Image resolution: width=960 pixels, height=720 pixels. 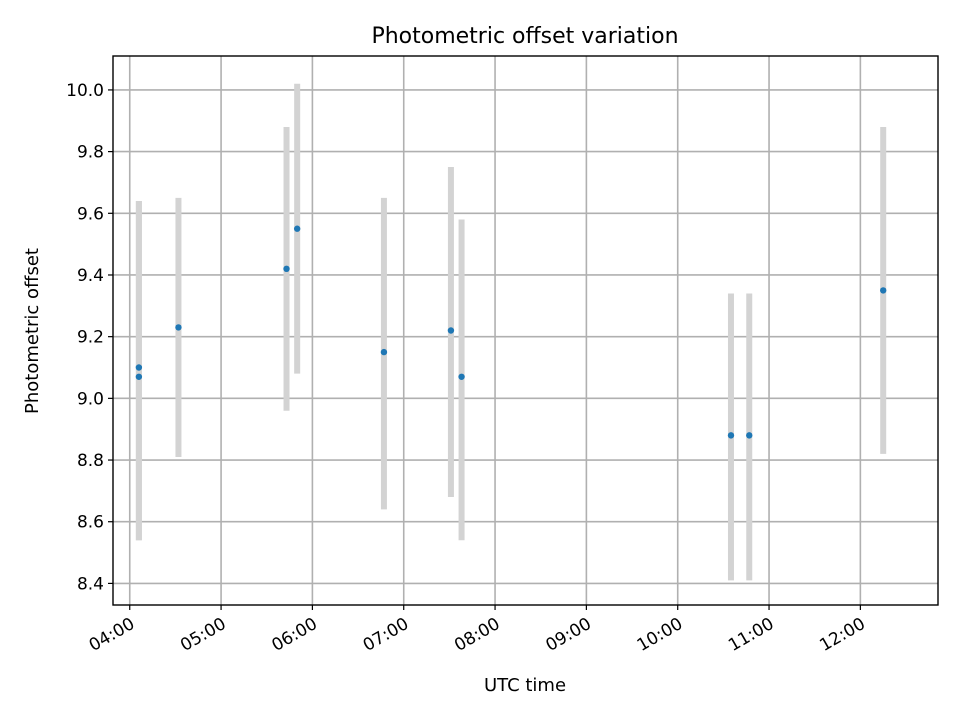 I want to click on y-tick-label: 9.8, so click(x=90, y=153).